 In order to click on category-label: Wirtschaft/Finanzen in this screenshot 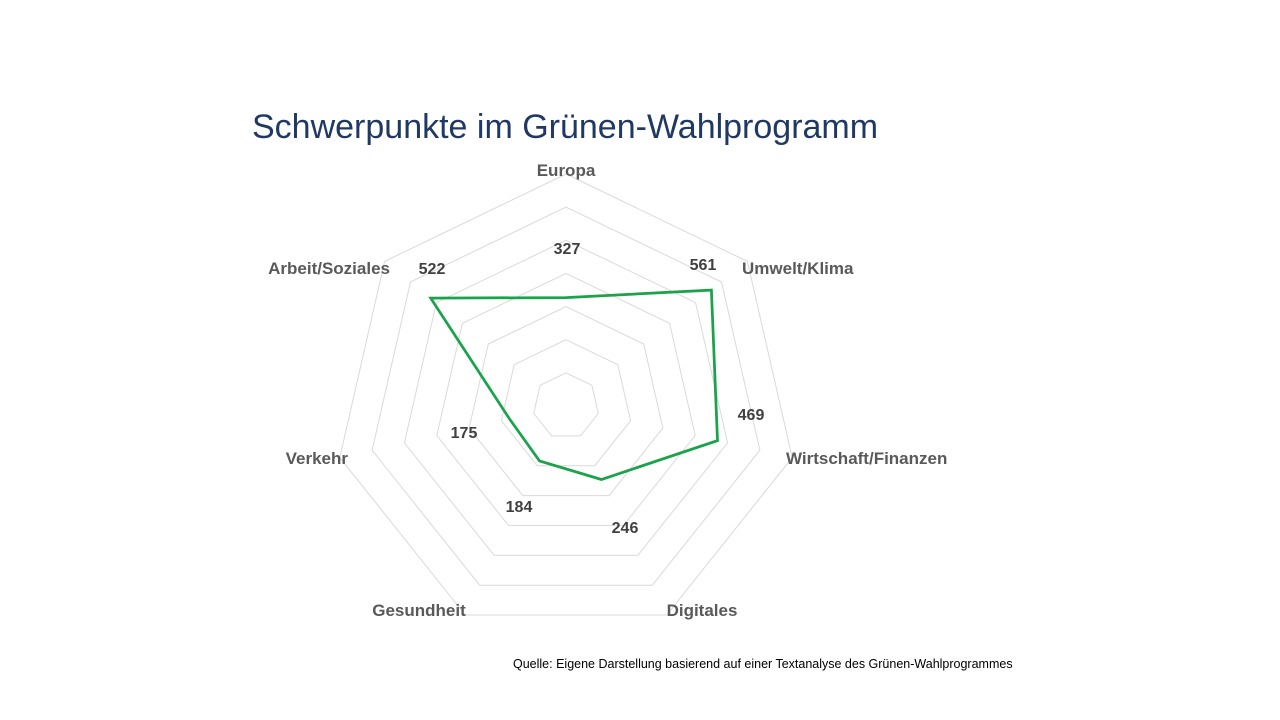, I will do `click(866, 458)`.